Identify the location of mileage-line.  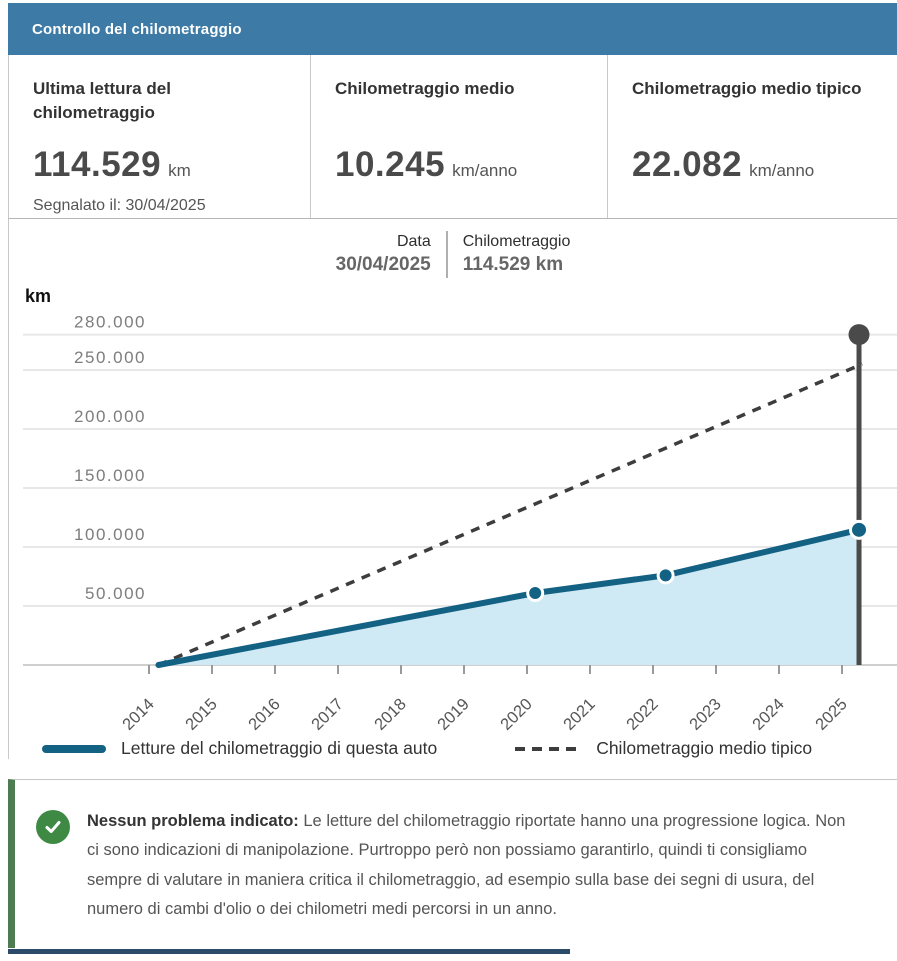
(509, 597).